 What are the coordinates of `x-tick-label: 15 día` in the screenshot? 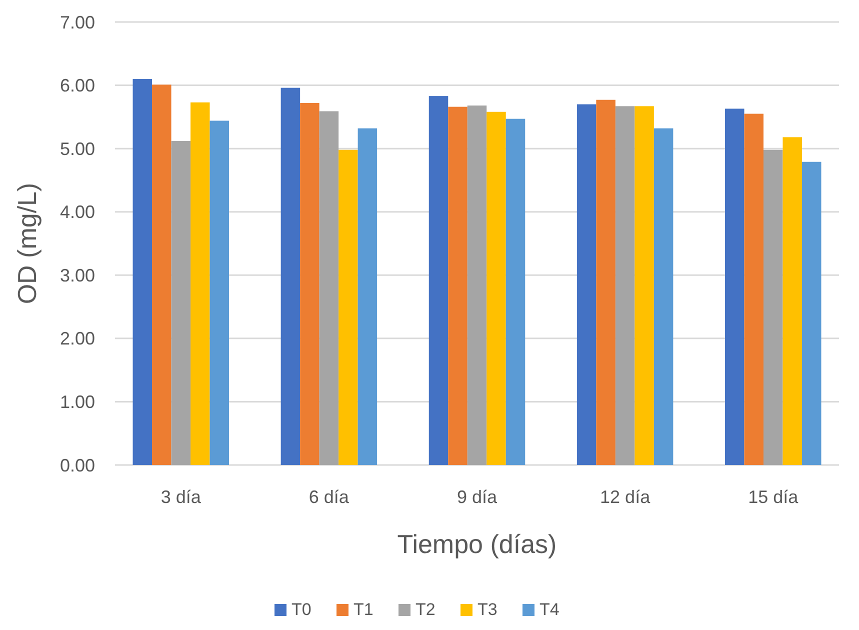 It's located at (774, 497).